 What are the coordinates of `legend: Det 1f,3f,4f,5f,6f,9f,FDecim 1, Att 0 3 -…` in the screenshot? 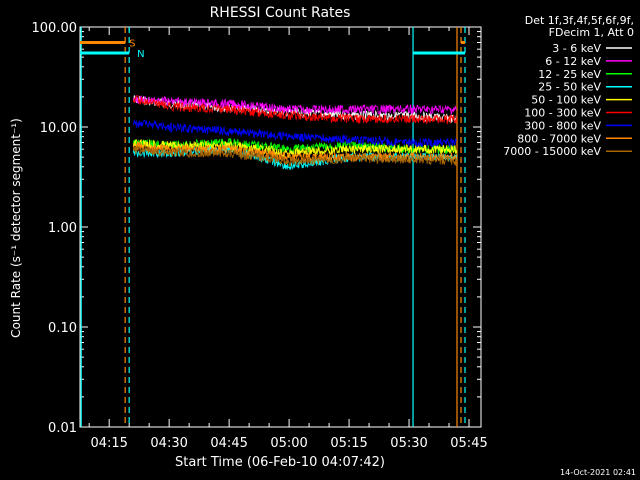 It's located at (568, 86).